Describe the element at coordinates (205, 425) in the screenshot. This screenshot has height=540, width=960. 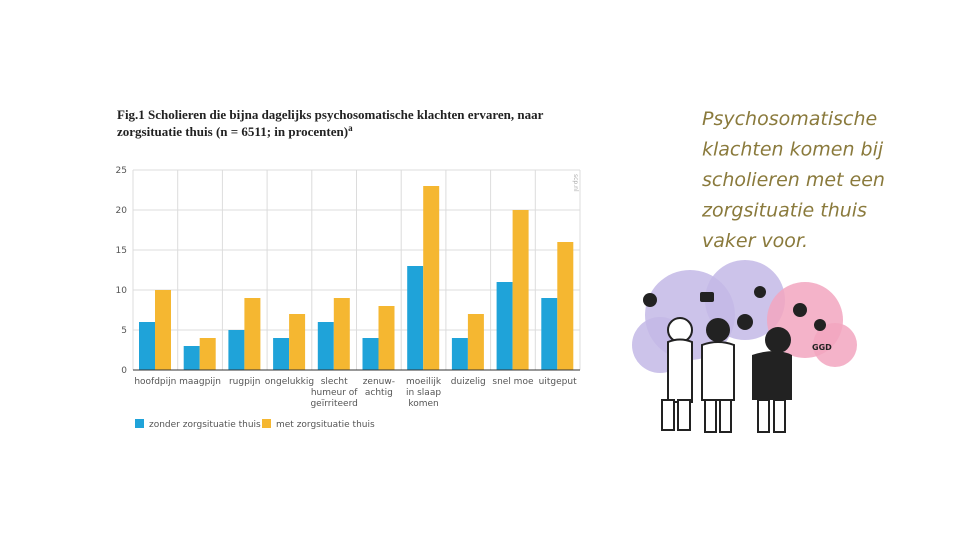
I see `legend-label: zonder zorgsituatie thuis` at that location.